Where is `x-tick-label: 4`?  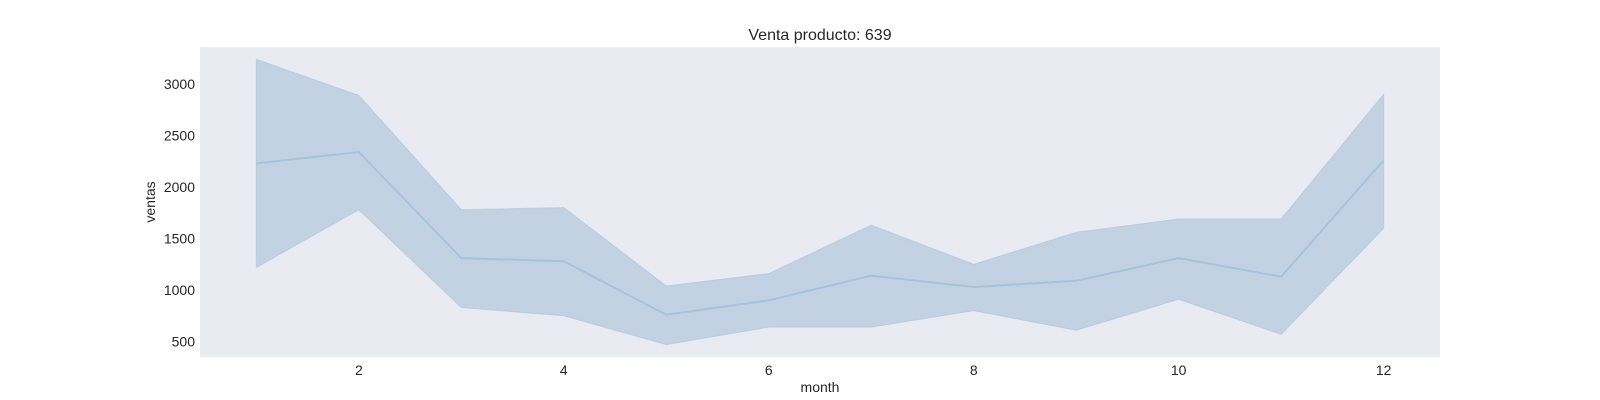
x-tick-label: 4 is located at coordinates (564, 370).